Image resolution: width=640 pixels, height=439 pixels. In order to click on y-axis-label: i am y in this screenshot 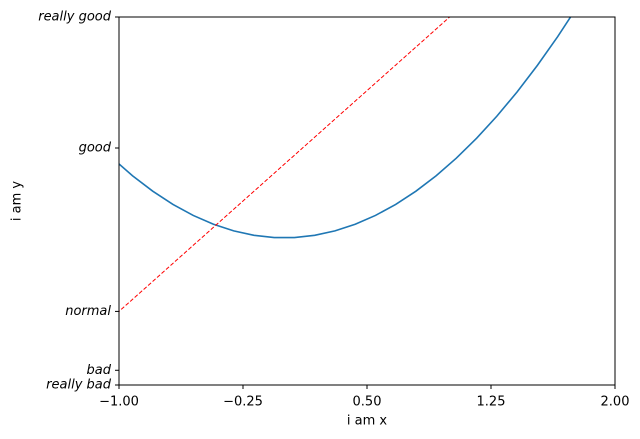, I will do `click(17, 201)`.